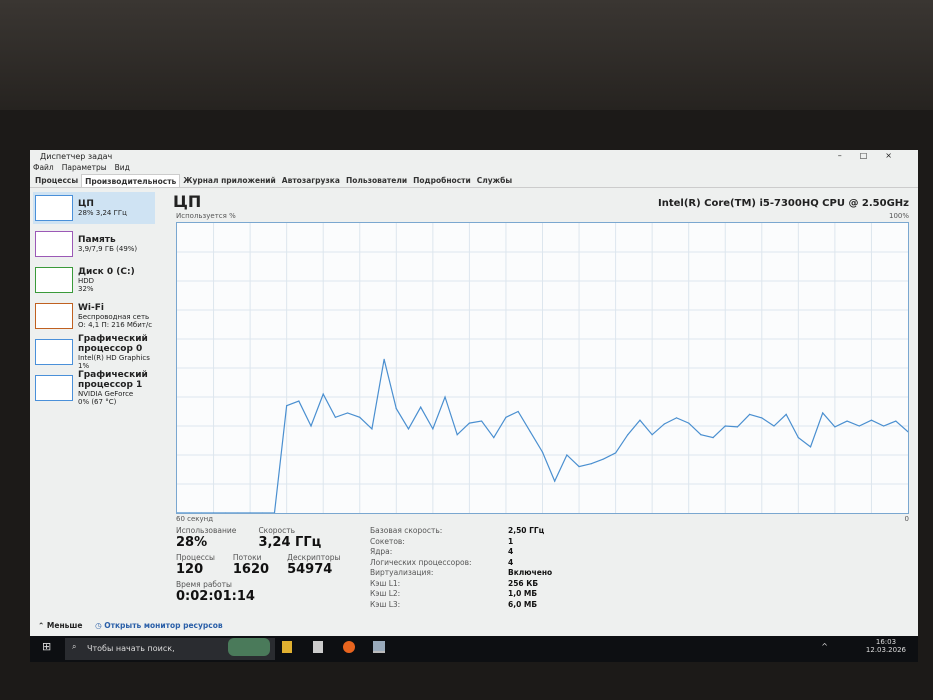  What do you see at coordinates (159, 625) in the screenshot?
I see `open-resource-monitor-link: ◷ Открыть монитор ресурсов` at bounding box center [159, 625].